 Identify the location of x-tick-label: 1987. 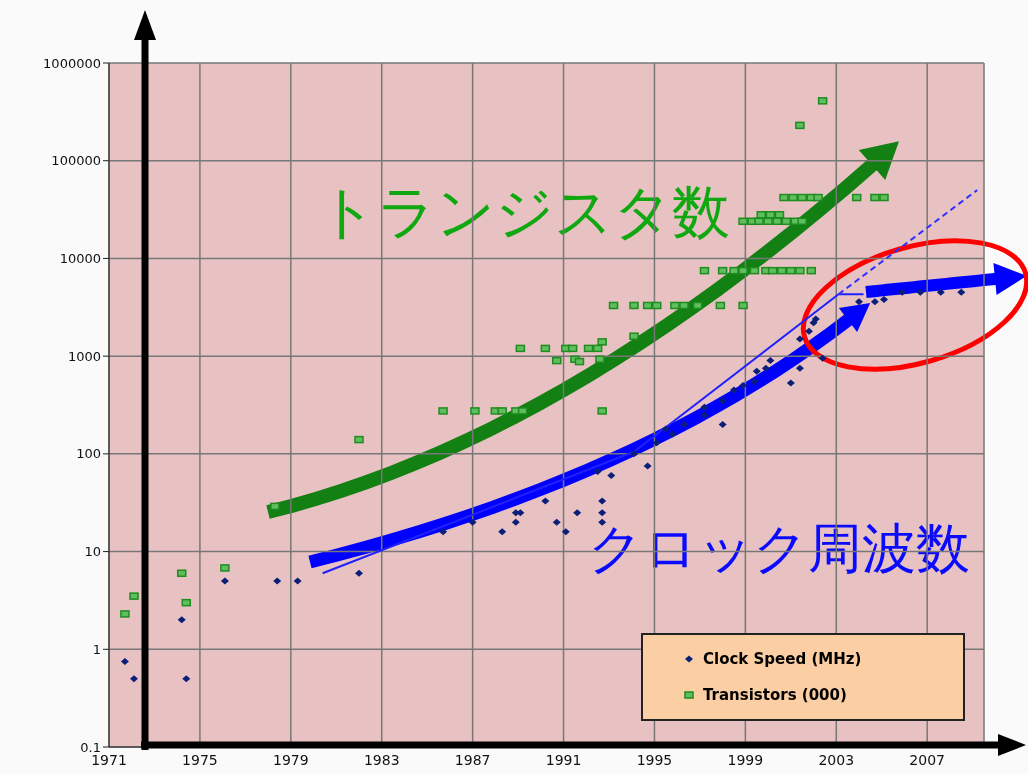
(472, 759).